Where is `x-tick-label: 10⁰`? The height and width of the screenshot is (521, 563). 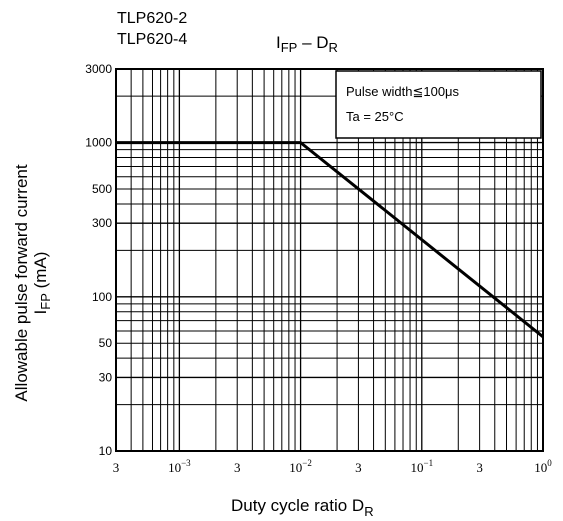
x-tick-label: 10⁰ is located at coordinates (543, 466).